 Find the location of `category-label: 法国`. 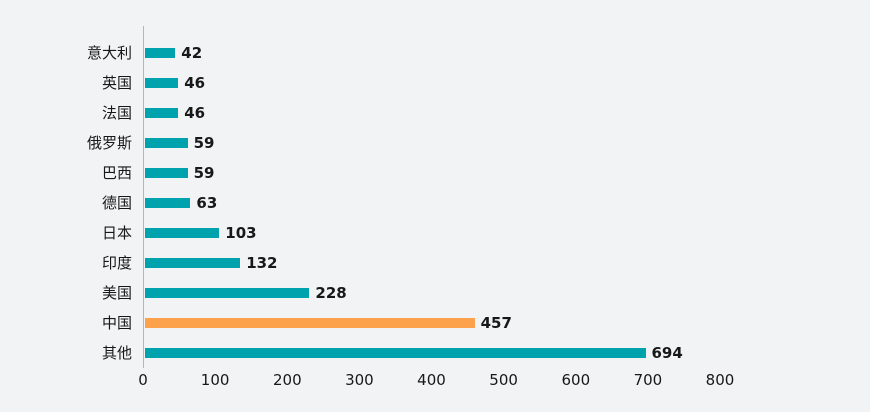

category-label: 法国 is located at coordinates (116, 112).